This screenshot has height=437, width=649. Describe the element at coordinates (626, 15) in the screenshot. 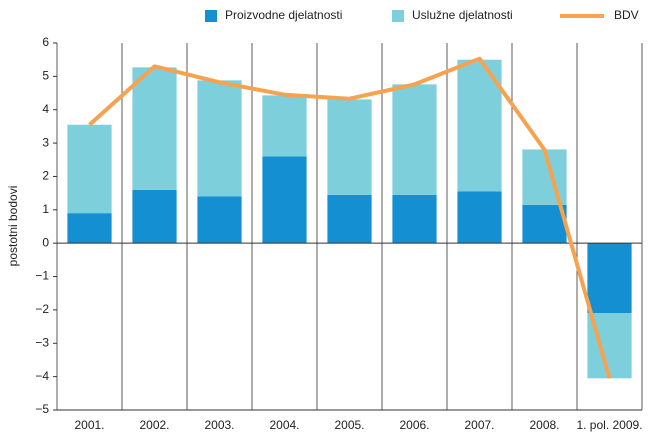

I see `legend-label: BDV` at that location.